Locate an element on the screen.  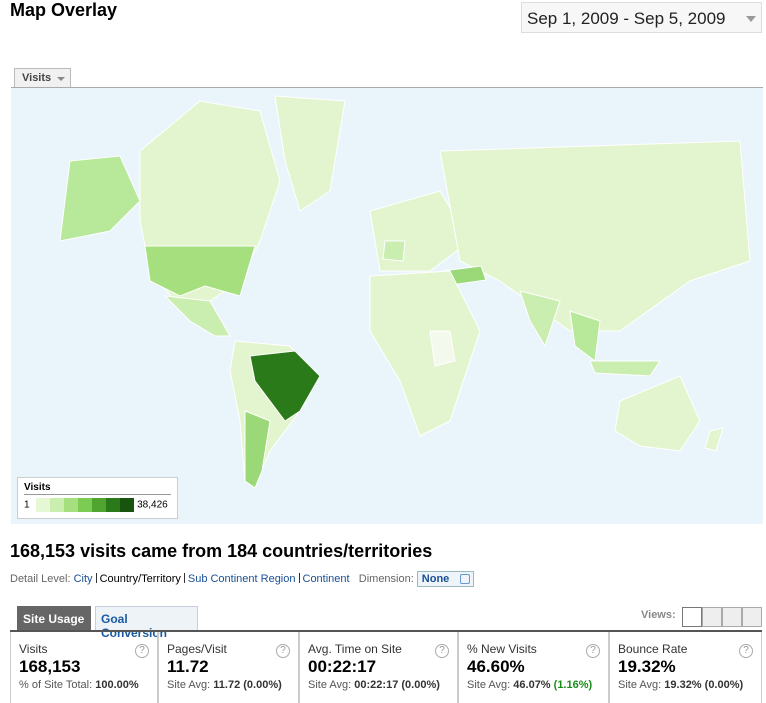
metric-selector: Visits is located at coordinates (42, 78).